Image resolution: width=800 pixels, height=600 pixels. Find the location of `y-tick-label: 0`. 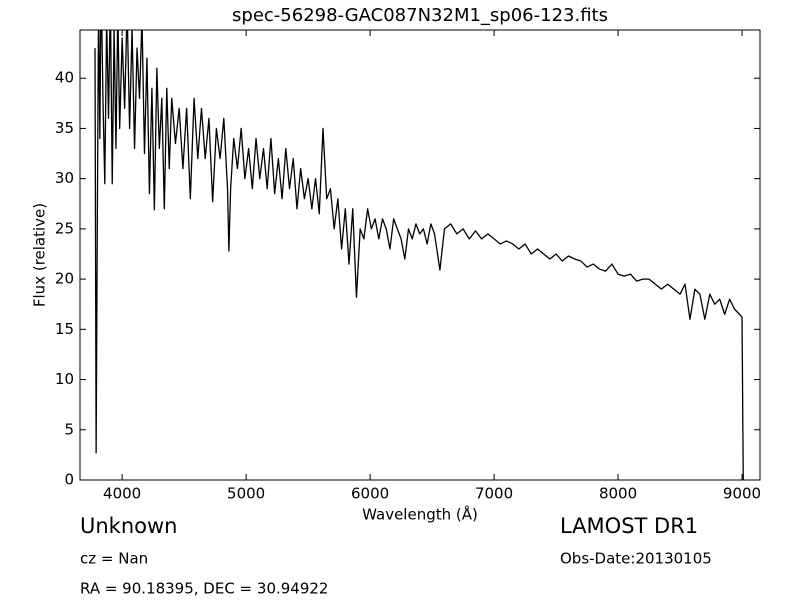

y-tick-label: 0 is located at coordinates (69, 480).